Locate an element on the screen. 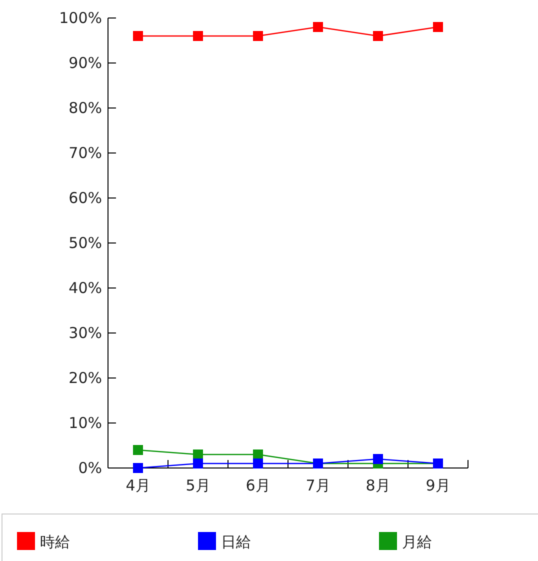 This screenshot has width=538, height=561. x-tick-label: 5月 is located at coordinates (198, 485).